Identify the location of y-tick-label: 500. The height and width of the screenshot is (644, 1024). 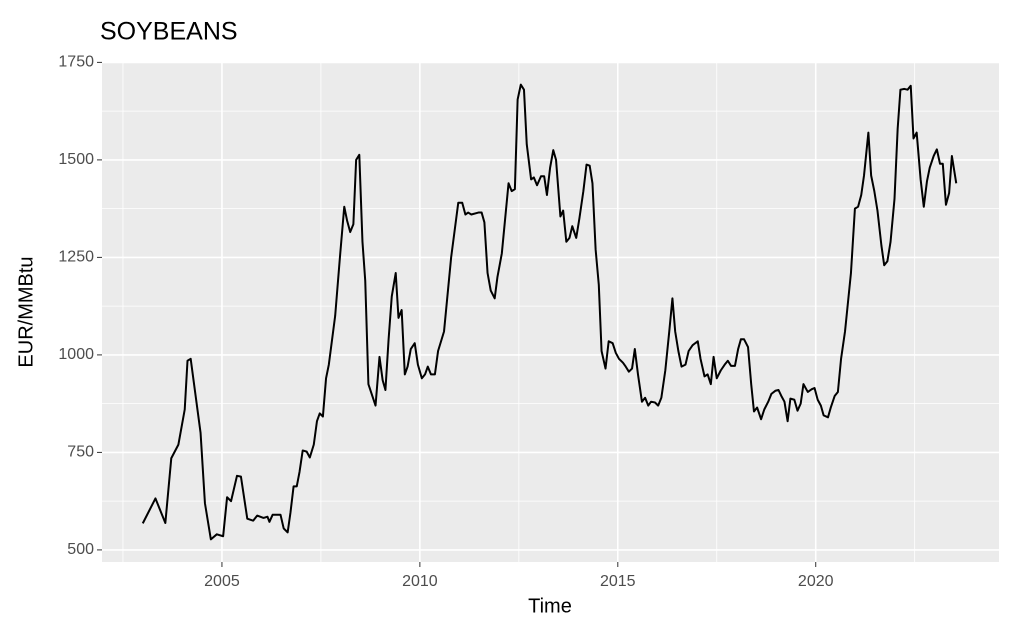
(80, 549).